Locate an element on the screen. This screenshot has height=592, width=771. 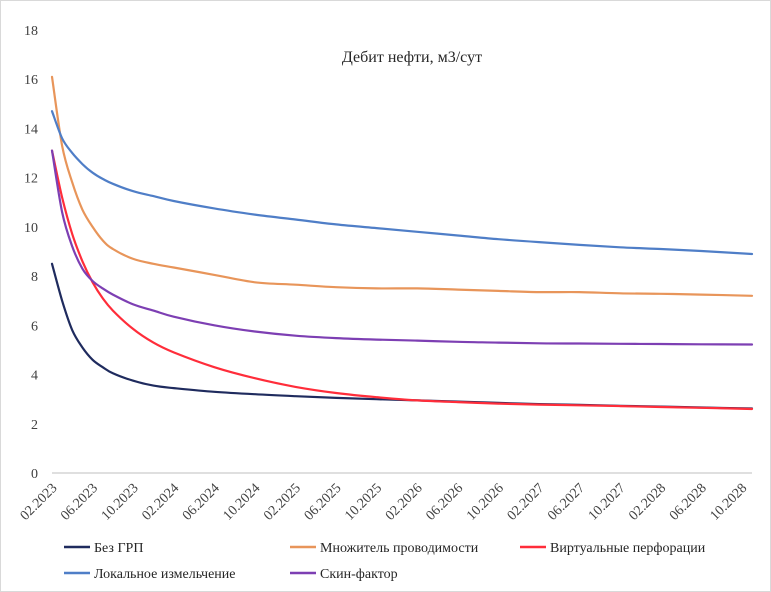
y-tick-label: 12 is located at coordinates (31, 179).